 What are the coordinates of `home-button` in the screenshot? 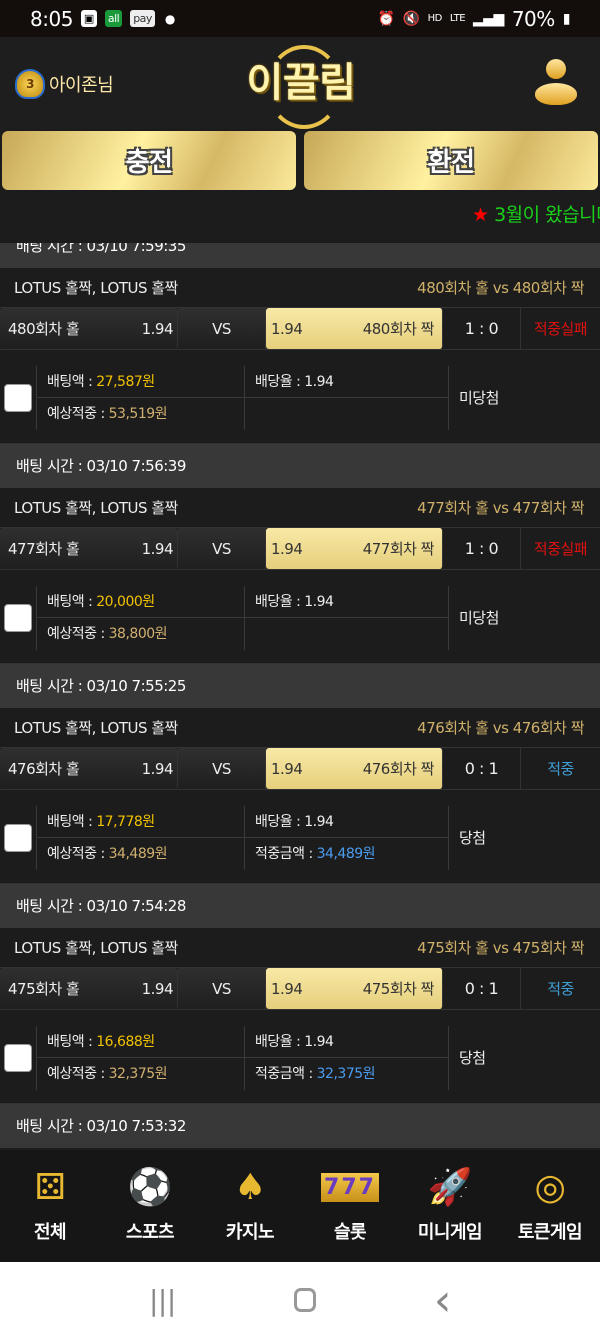 It's located at (304, 1300).